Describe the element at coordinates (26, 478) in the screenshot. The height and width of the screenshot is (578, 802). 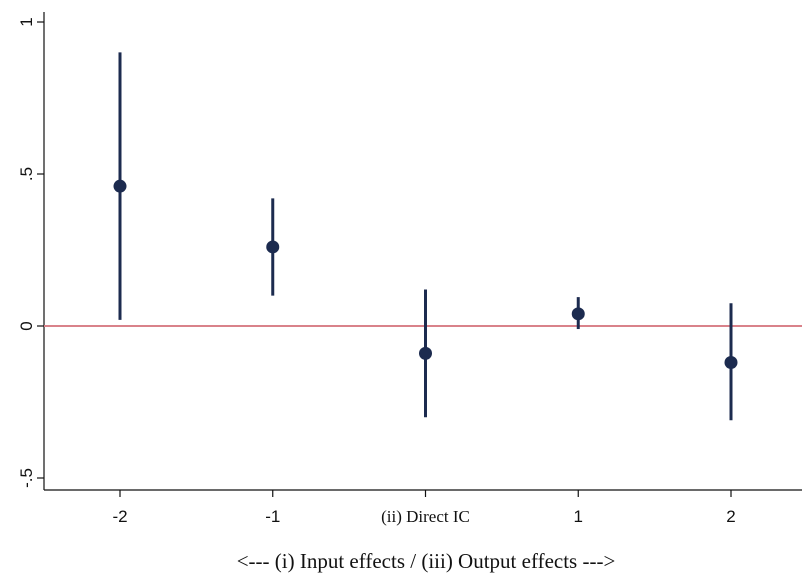
I see `y-tick-label-3: -.5` at that location.